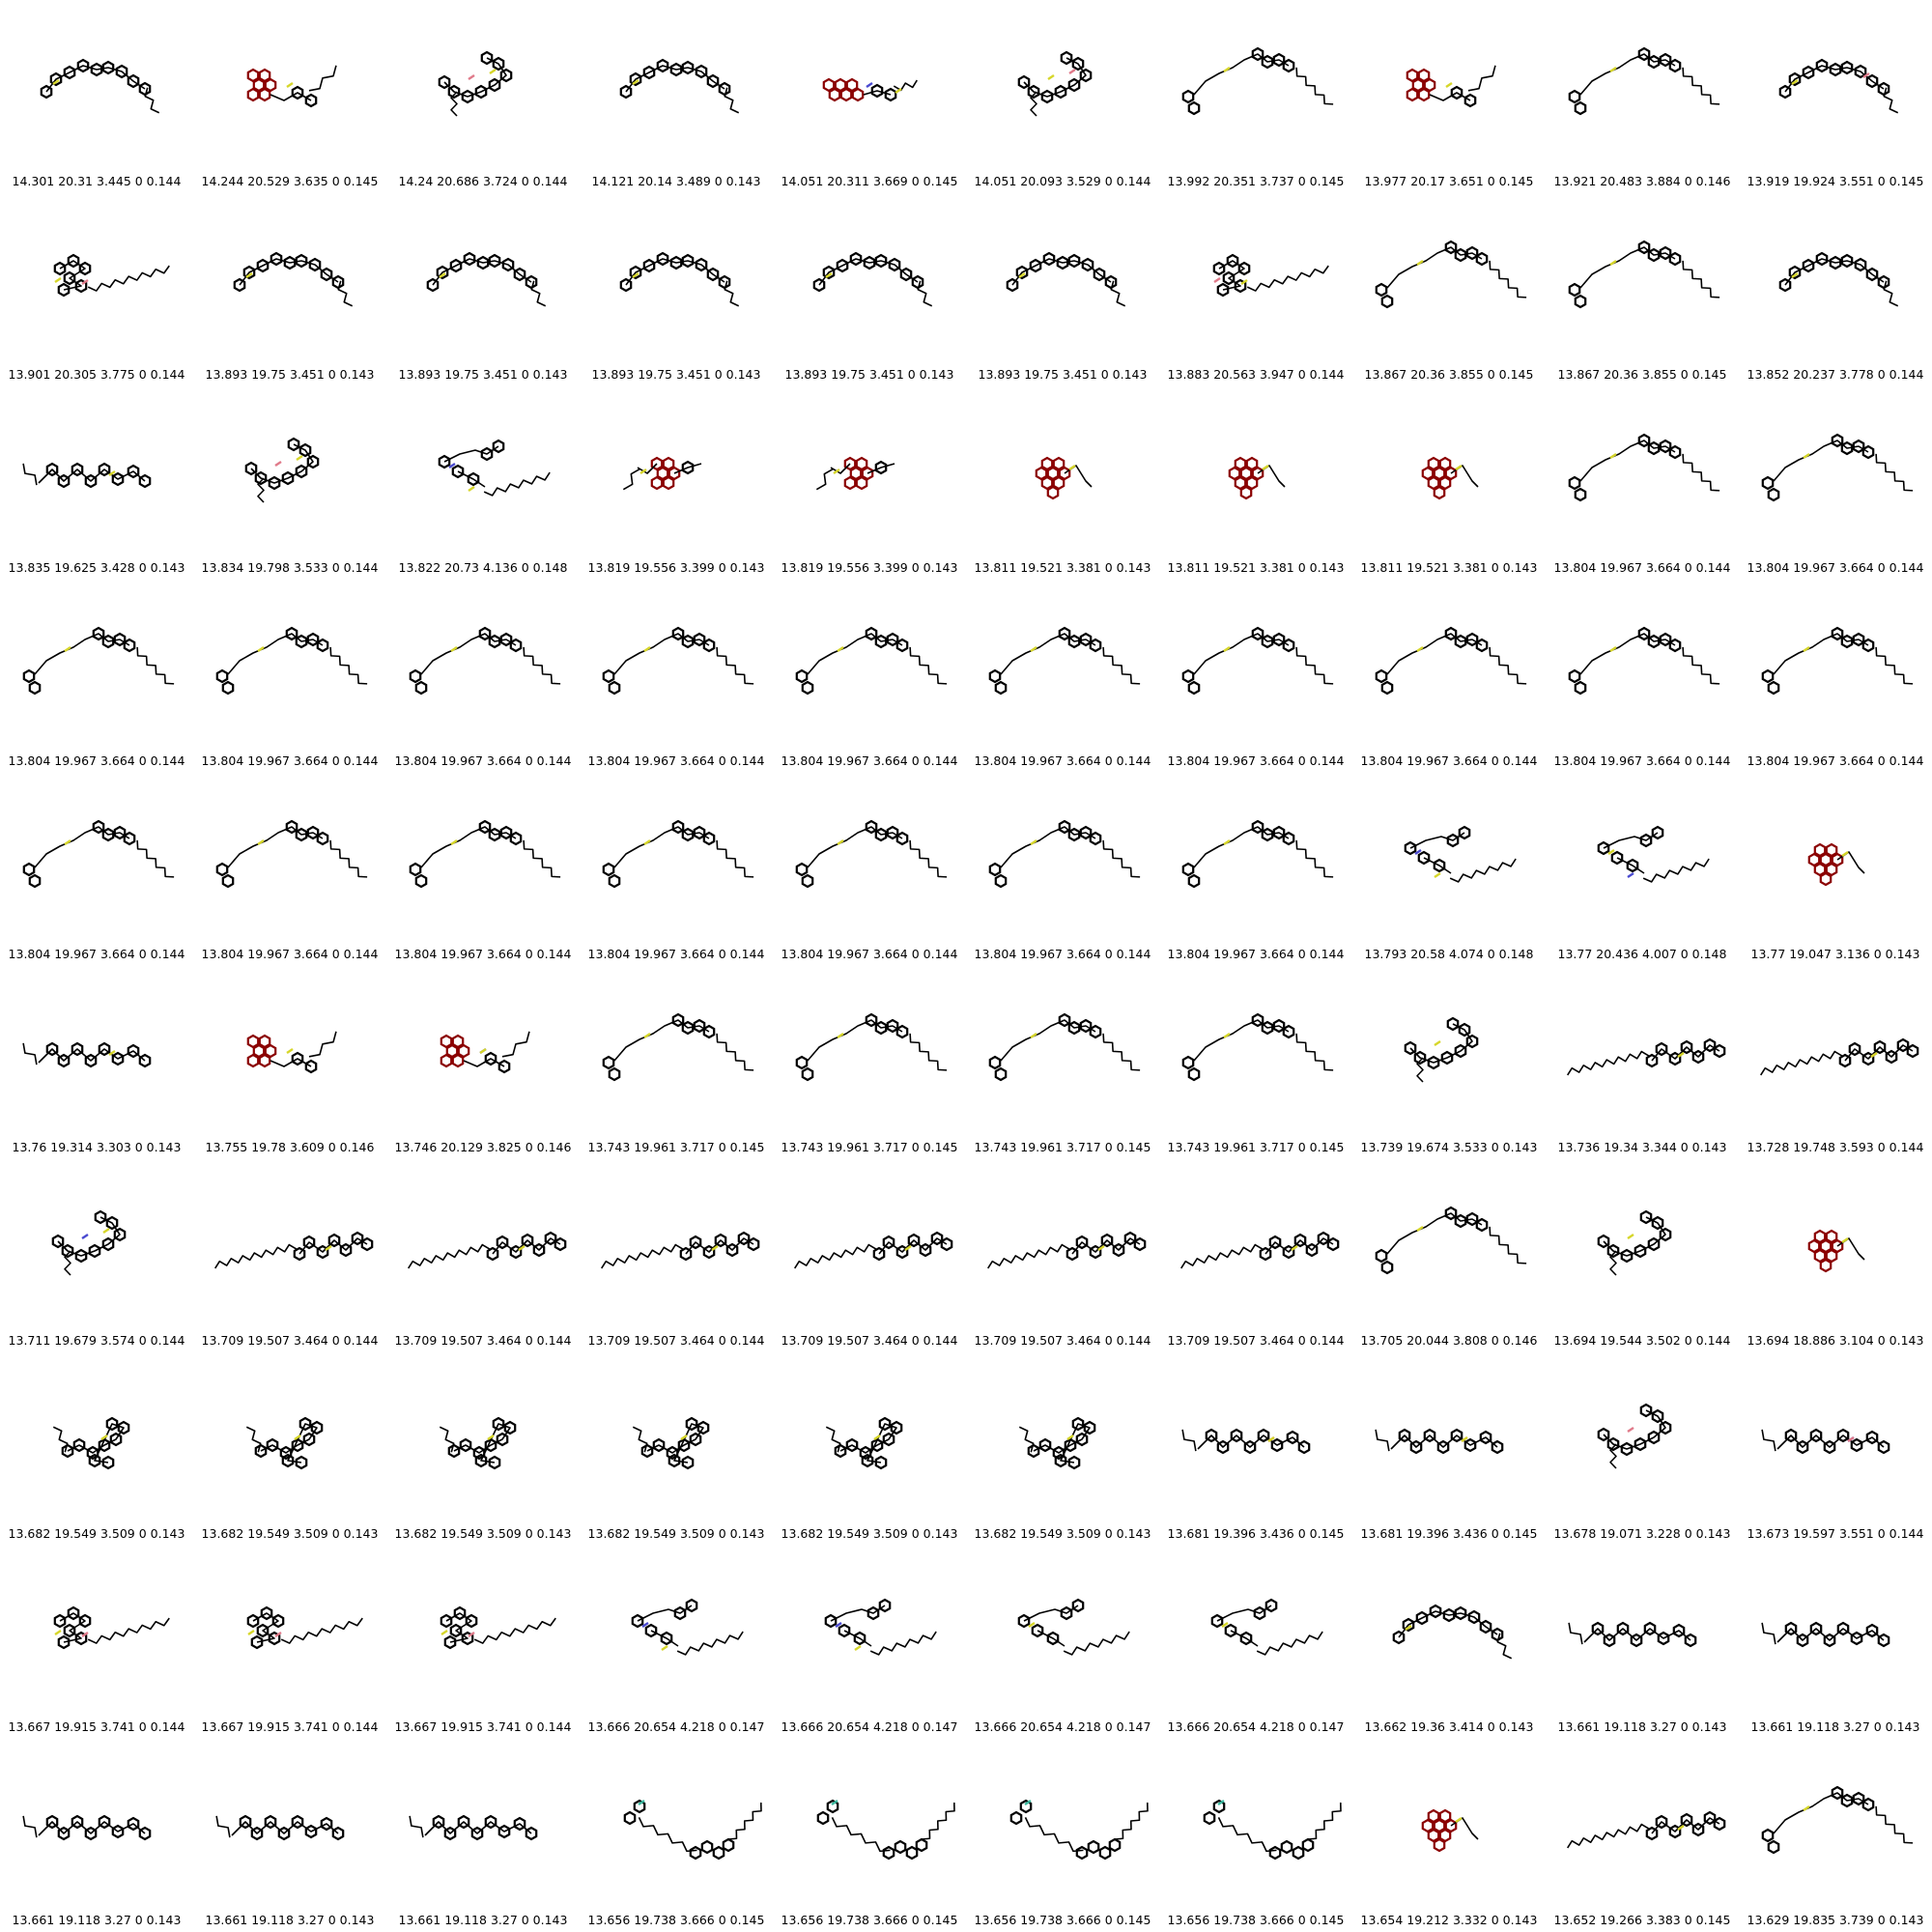 The image size is (1932, 1932). What do you see at coordinates (869, 1835) in the screenshot?
I see `molecule-cell: 13.656 19.738 3.666 0 0.145` at bounding box center [869, 1835].